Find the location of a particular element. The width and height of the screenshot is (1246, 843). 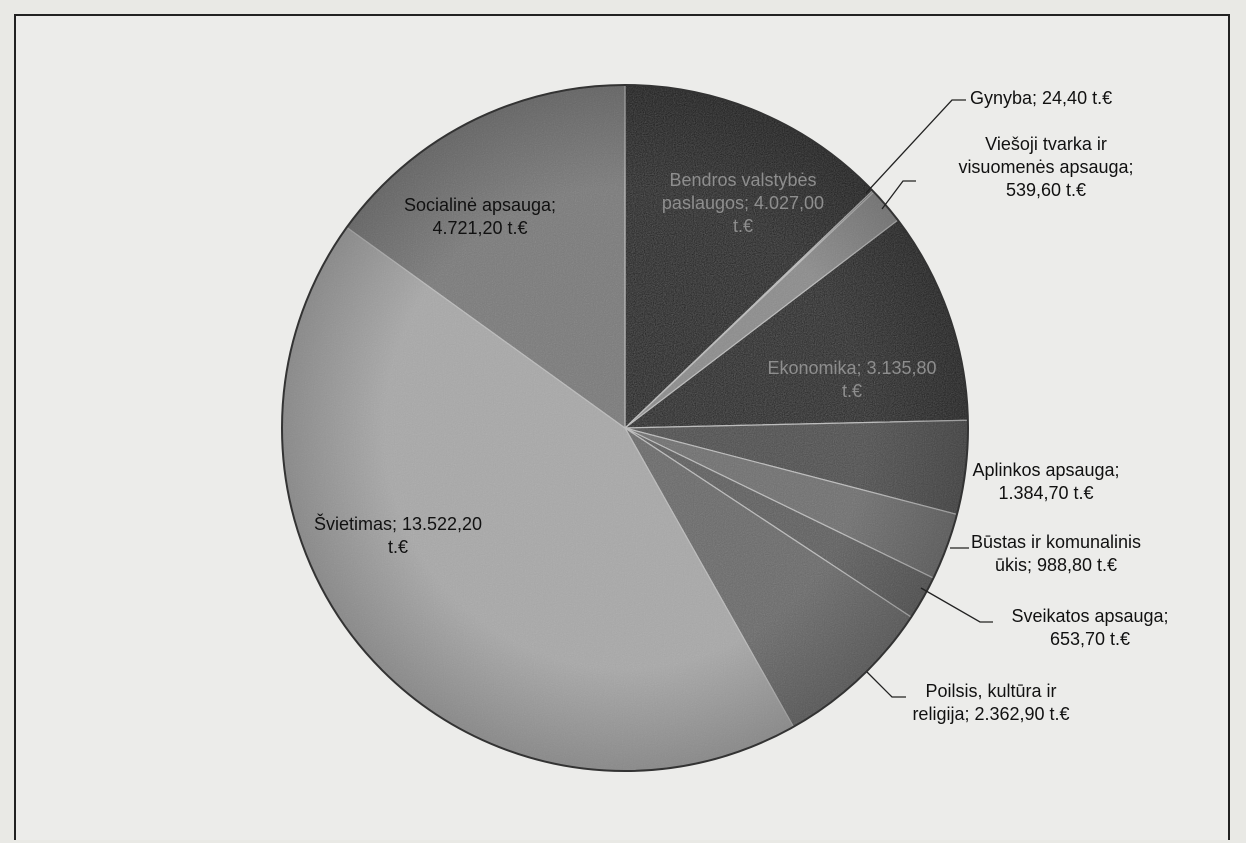

data-label-1: Gynyba; 24,40 t.€ is located at coordinates (1041, 98).